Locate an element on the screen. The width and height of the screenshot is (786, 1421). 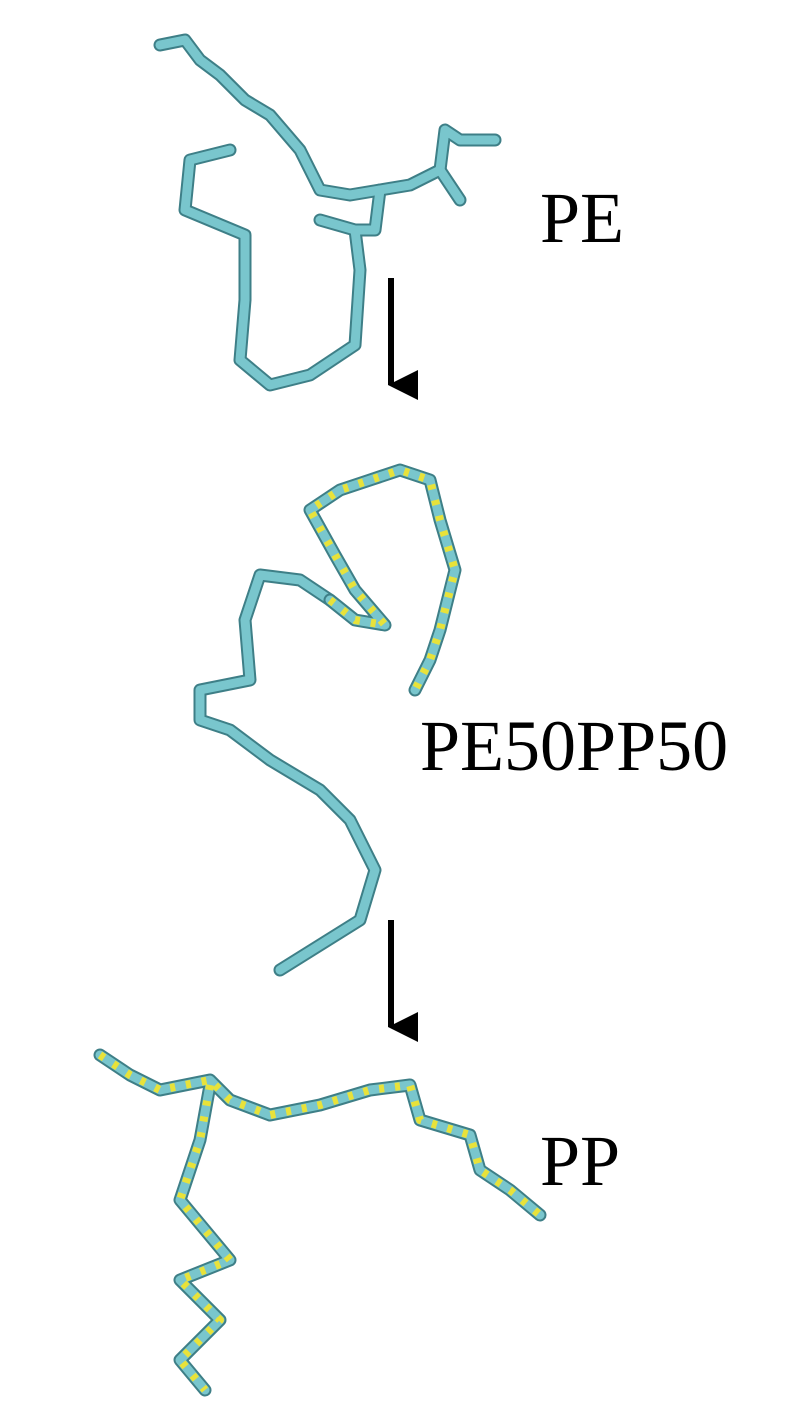
label-pp: PP is located at coordinates (580, 1161).